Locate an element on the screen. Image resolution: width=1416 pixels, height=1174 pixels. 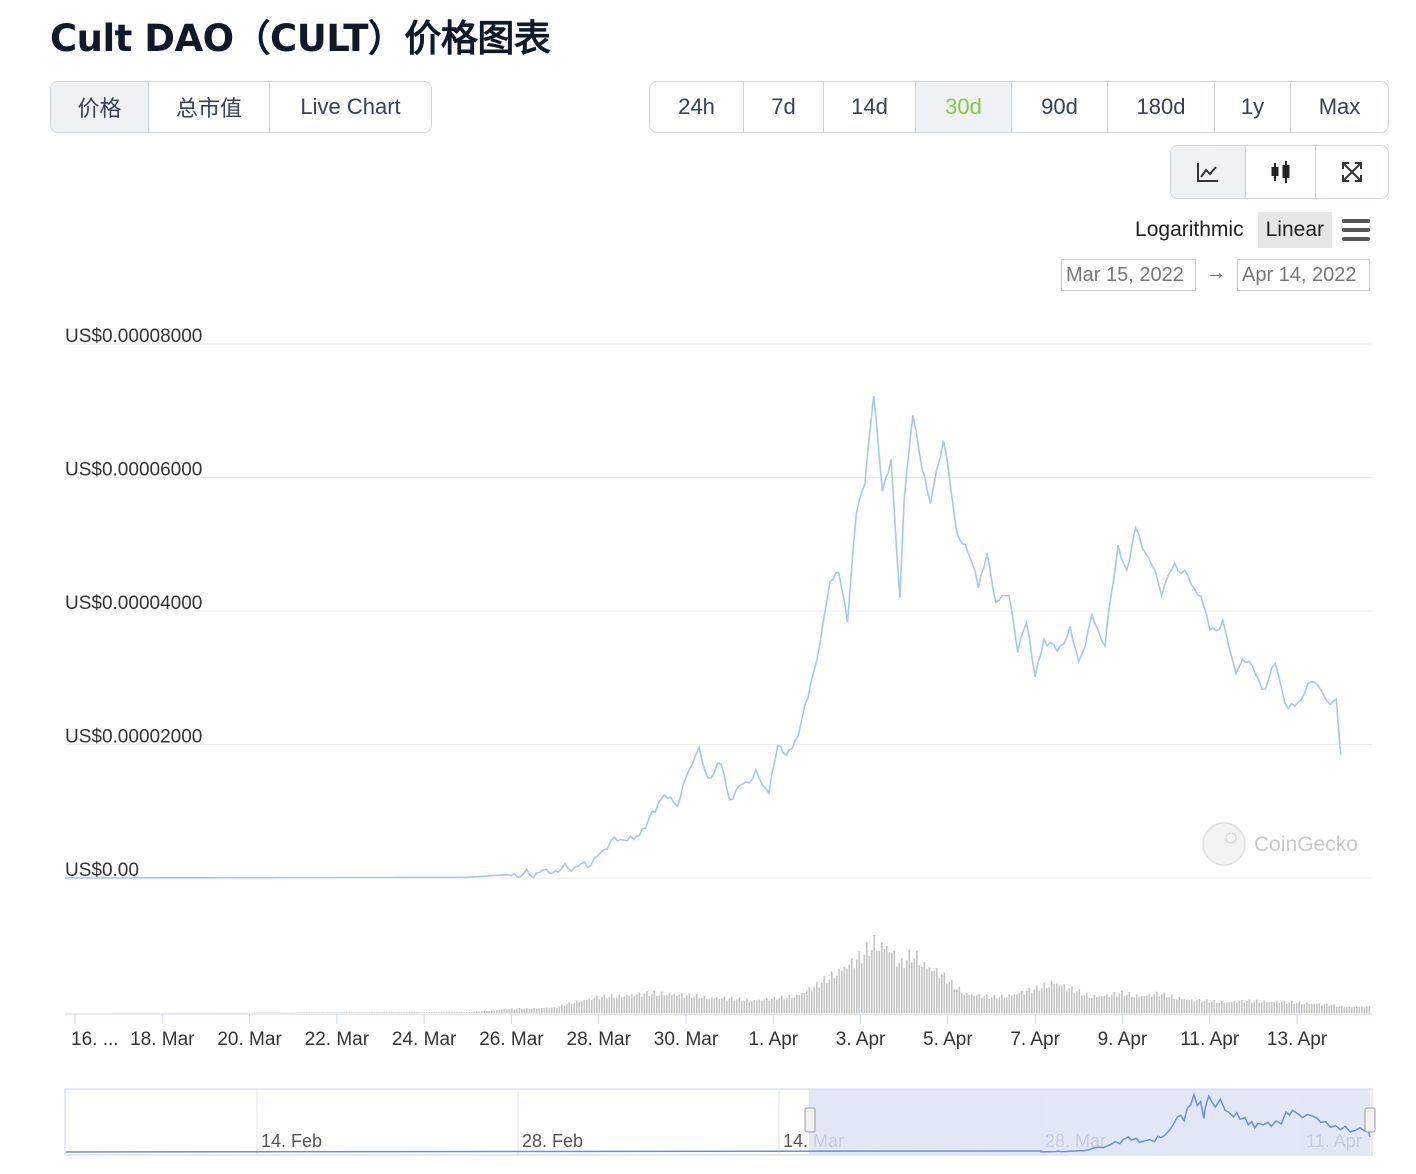
tab-range-1y: 1y is located at coordinates (1253, 107).